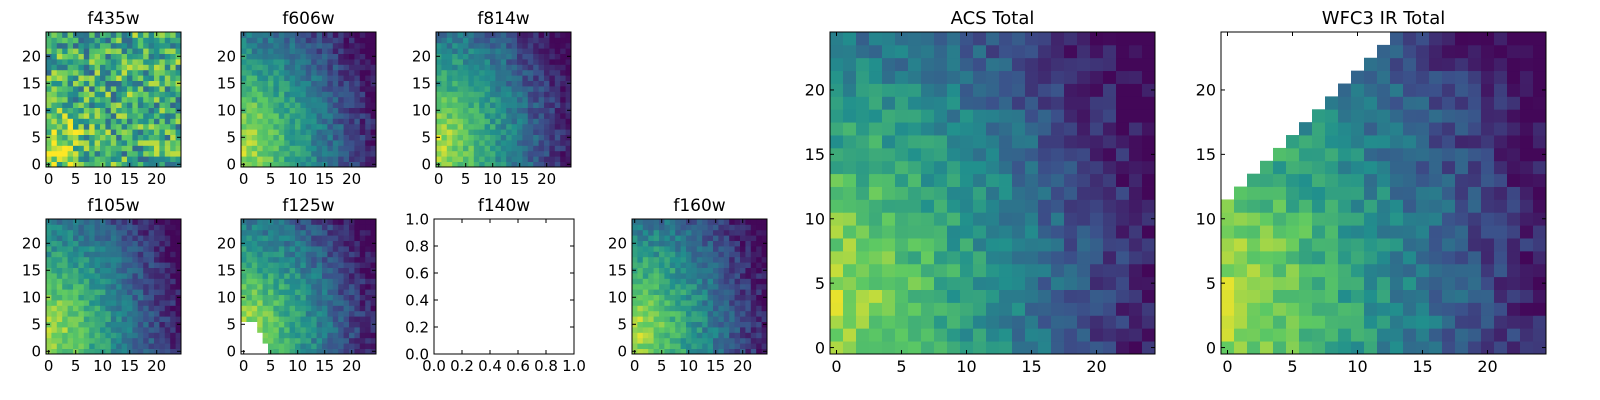  I want to click on y-tick-label: 0, so click(231, 165).